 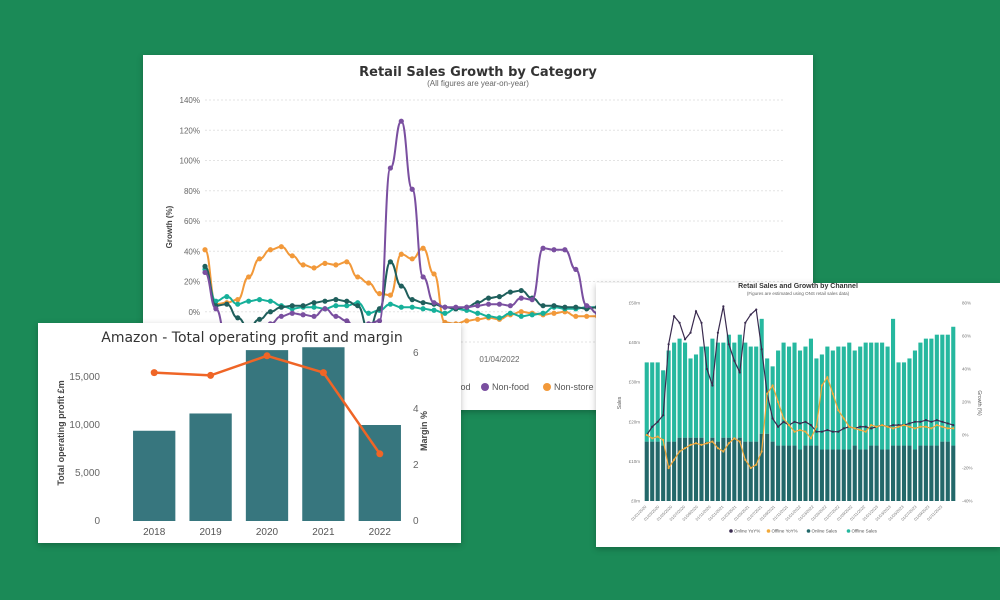 I want to click on margin-point, so click(x=267, y=356).